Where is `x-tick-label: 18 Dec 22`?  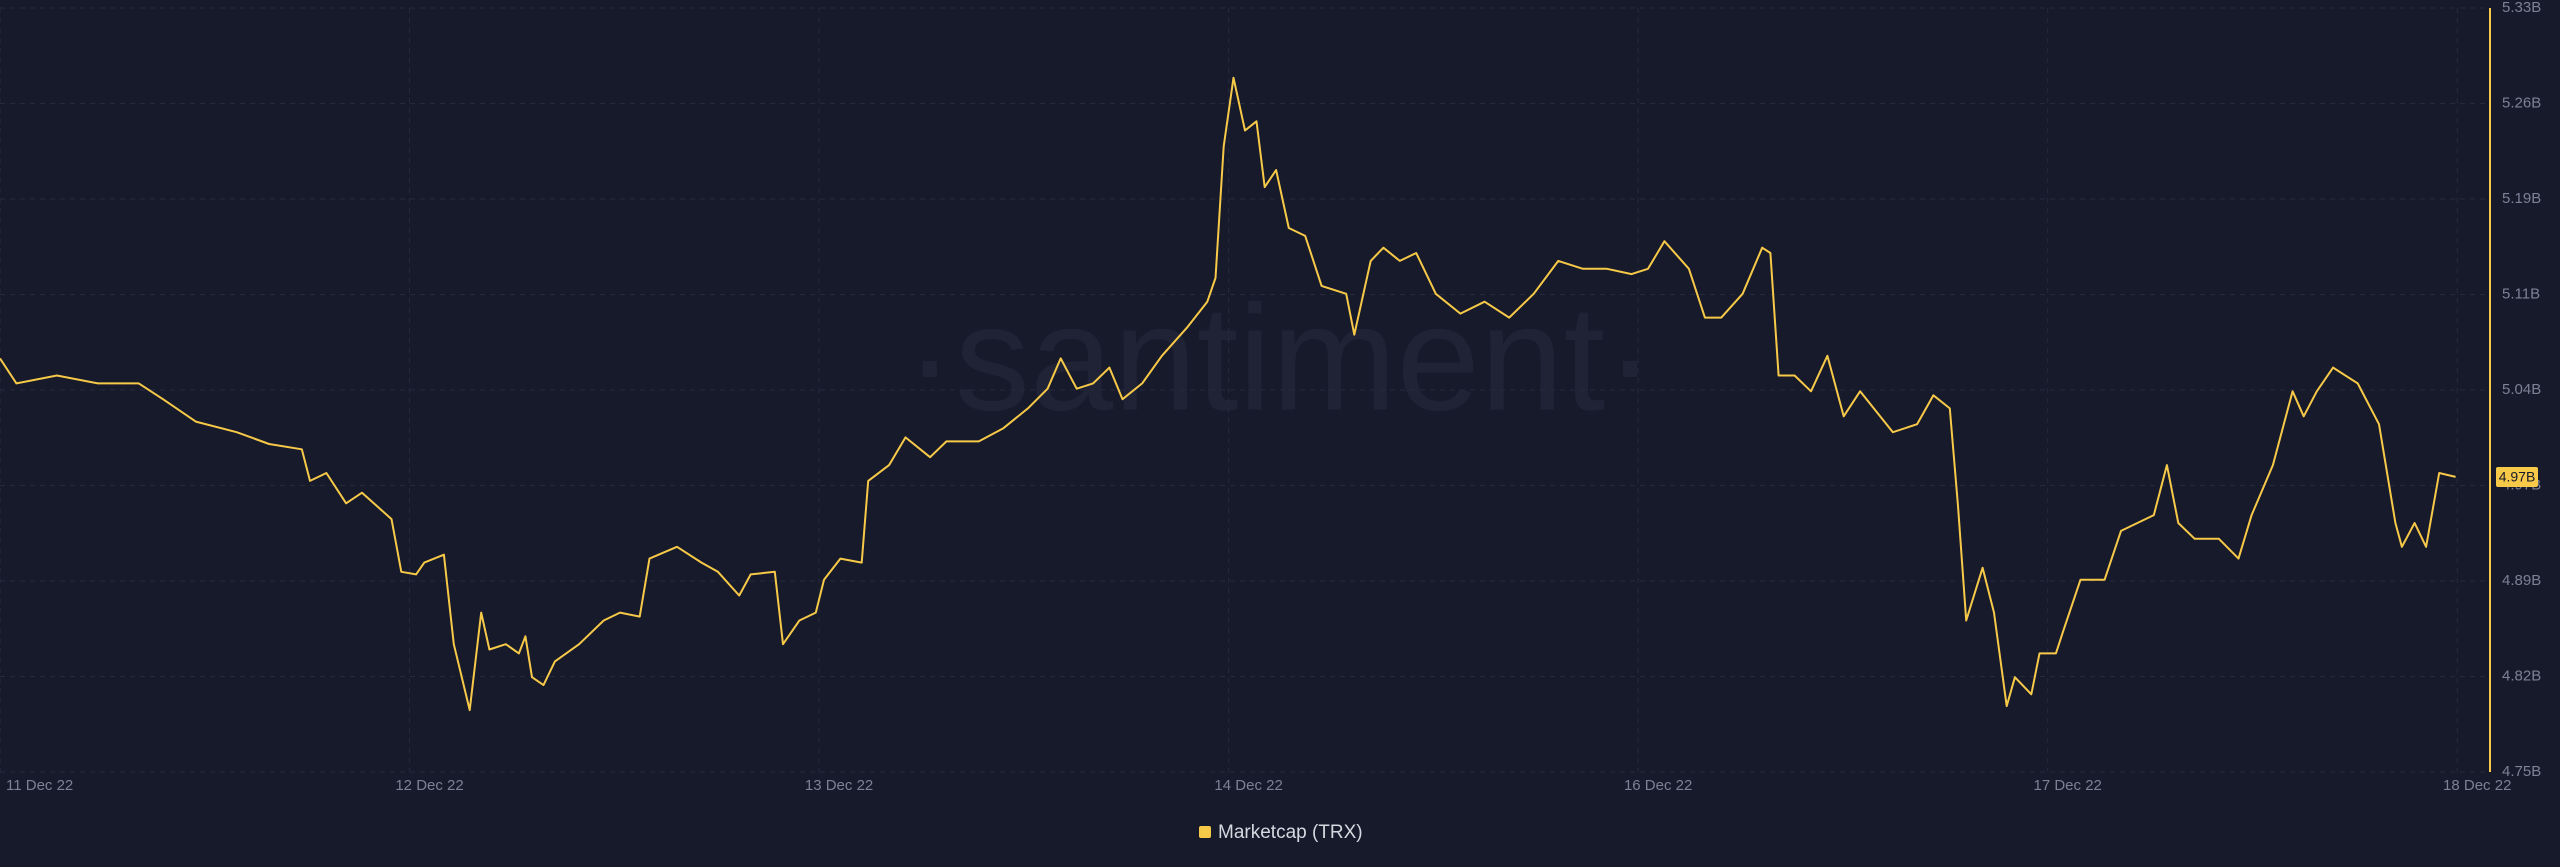 x-tick-label: 18 Dec 22 is located at coordinates (2477, 785).